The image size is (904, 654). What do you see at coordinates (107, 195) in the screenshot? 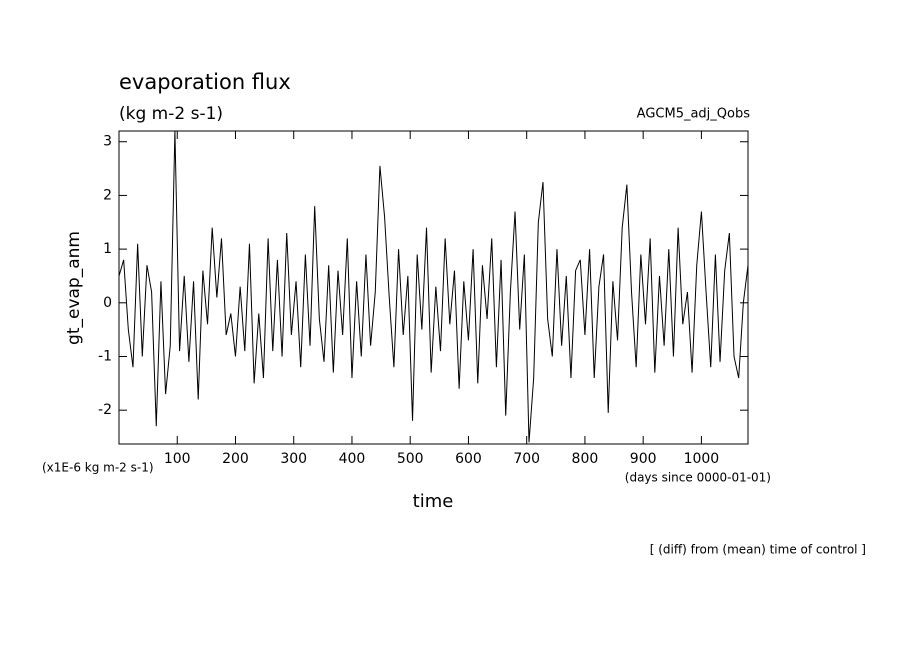
I see `y-tick-label: 2` at bounding box center [107, 195].